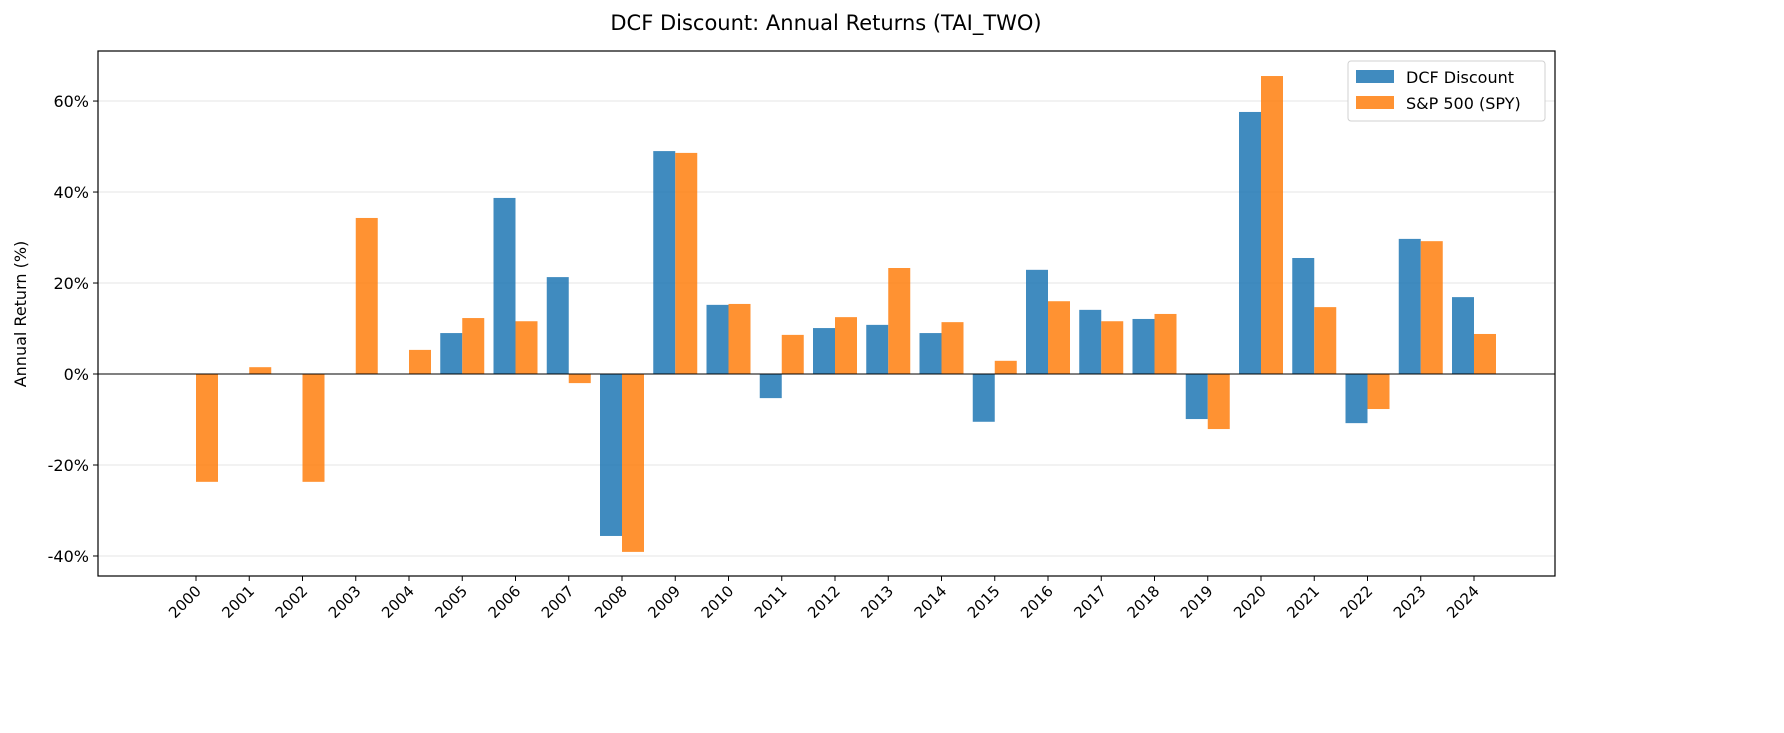 The height and width of the screenshot is (733, 1784). What do you see at coordinates (717, 339) in the screenshot?
I see `bar-dcf-2010` at bounding box center [717, 339].